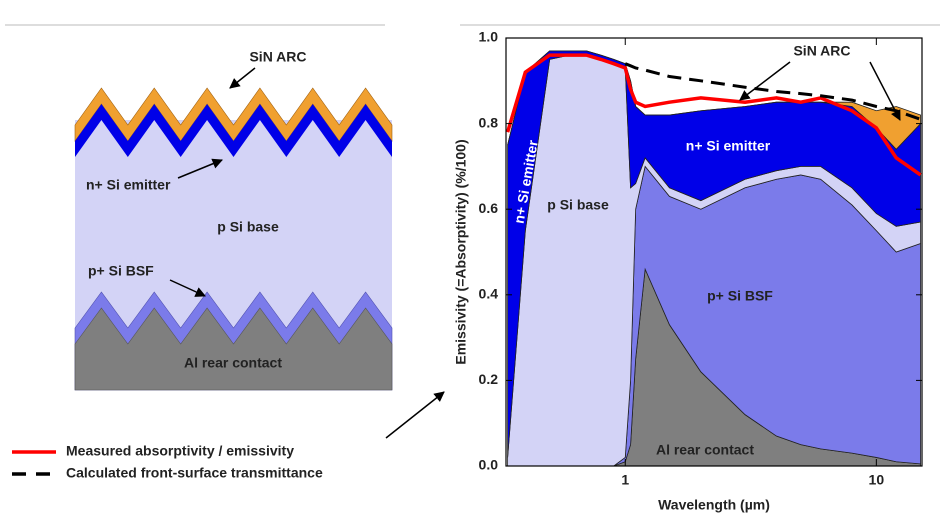  Describe the element at coordinates (489, 379) in the screenshot. I see `y-tick-label: 0.2` at that location.